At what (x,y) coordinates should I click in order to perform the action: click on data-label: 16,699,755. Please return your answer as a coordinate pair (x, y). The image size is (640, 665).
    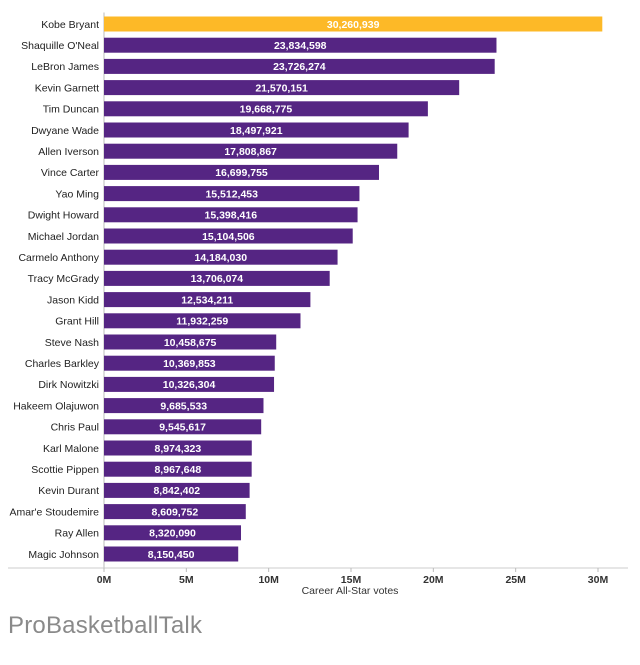
    Looking at the image, I should click on (241, 173).